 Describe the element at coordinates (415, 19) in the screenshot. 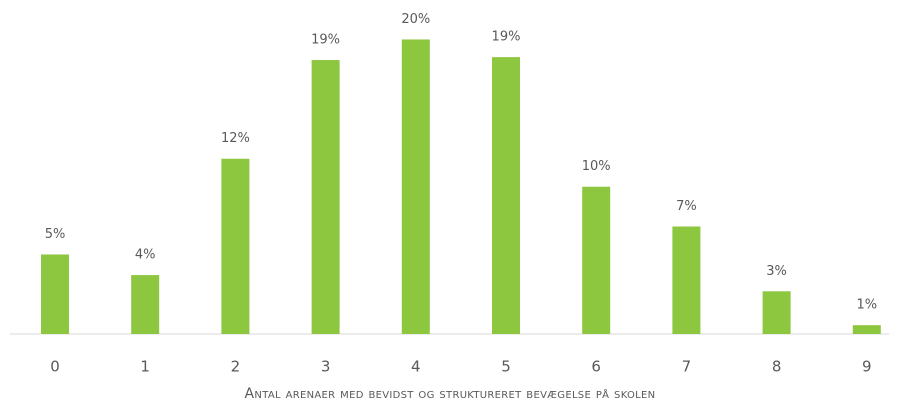

I see `data-label: 20%` at that location.